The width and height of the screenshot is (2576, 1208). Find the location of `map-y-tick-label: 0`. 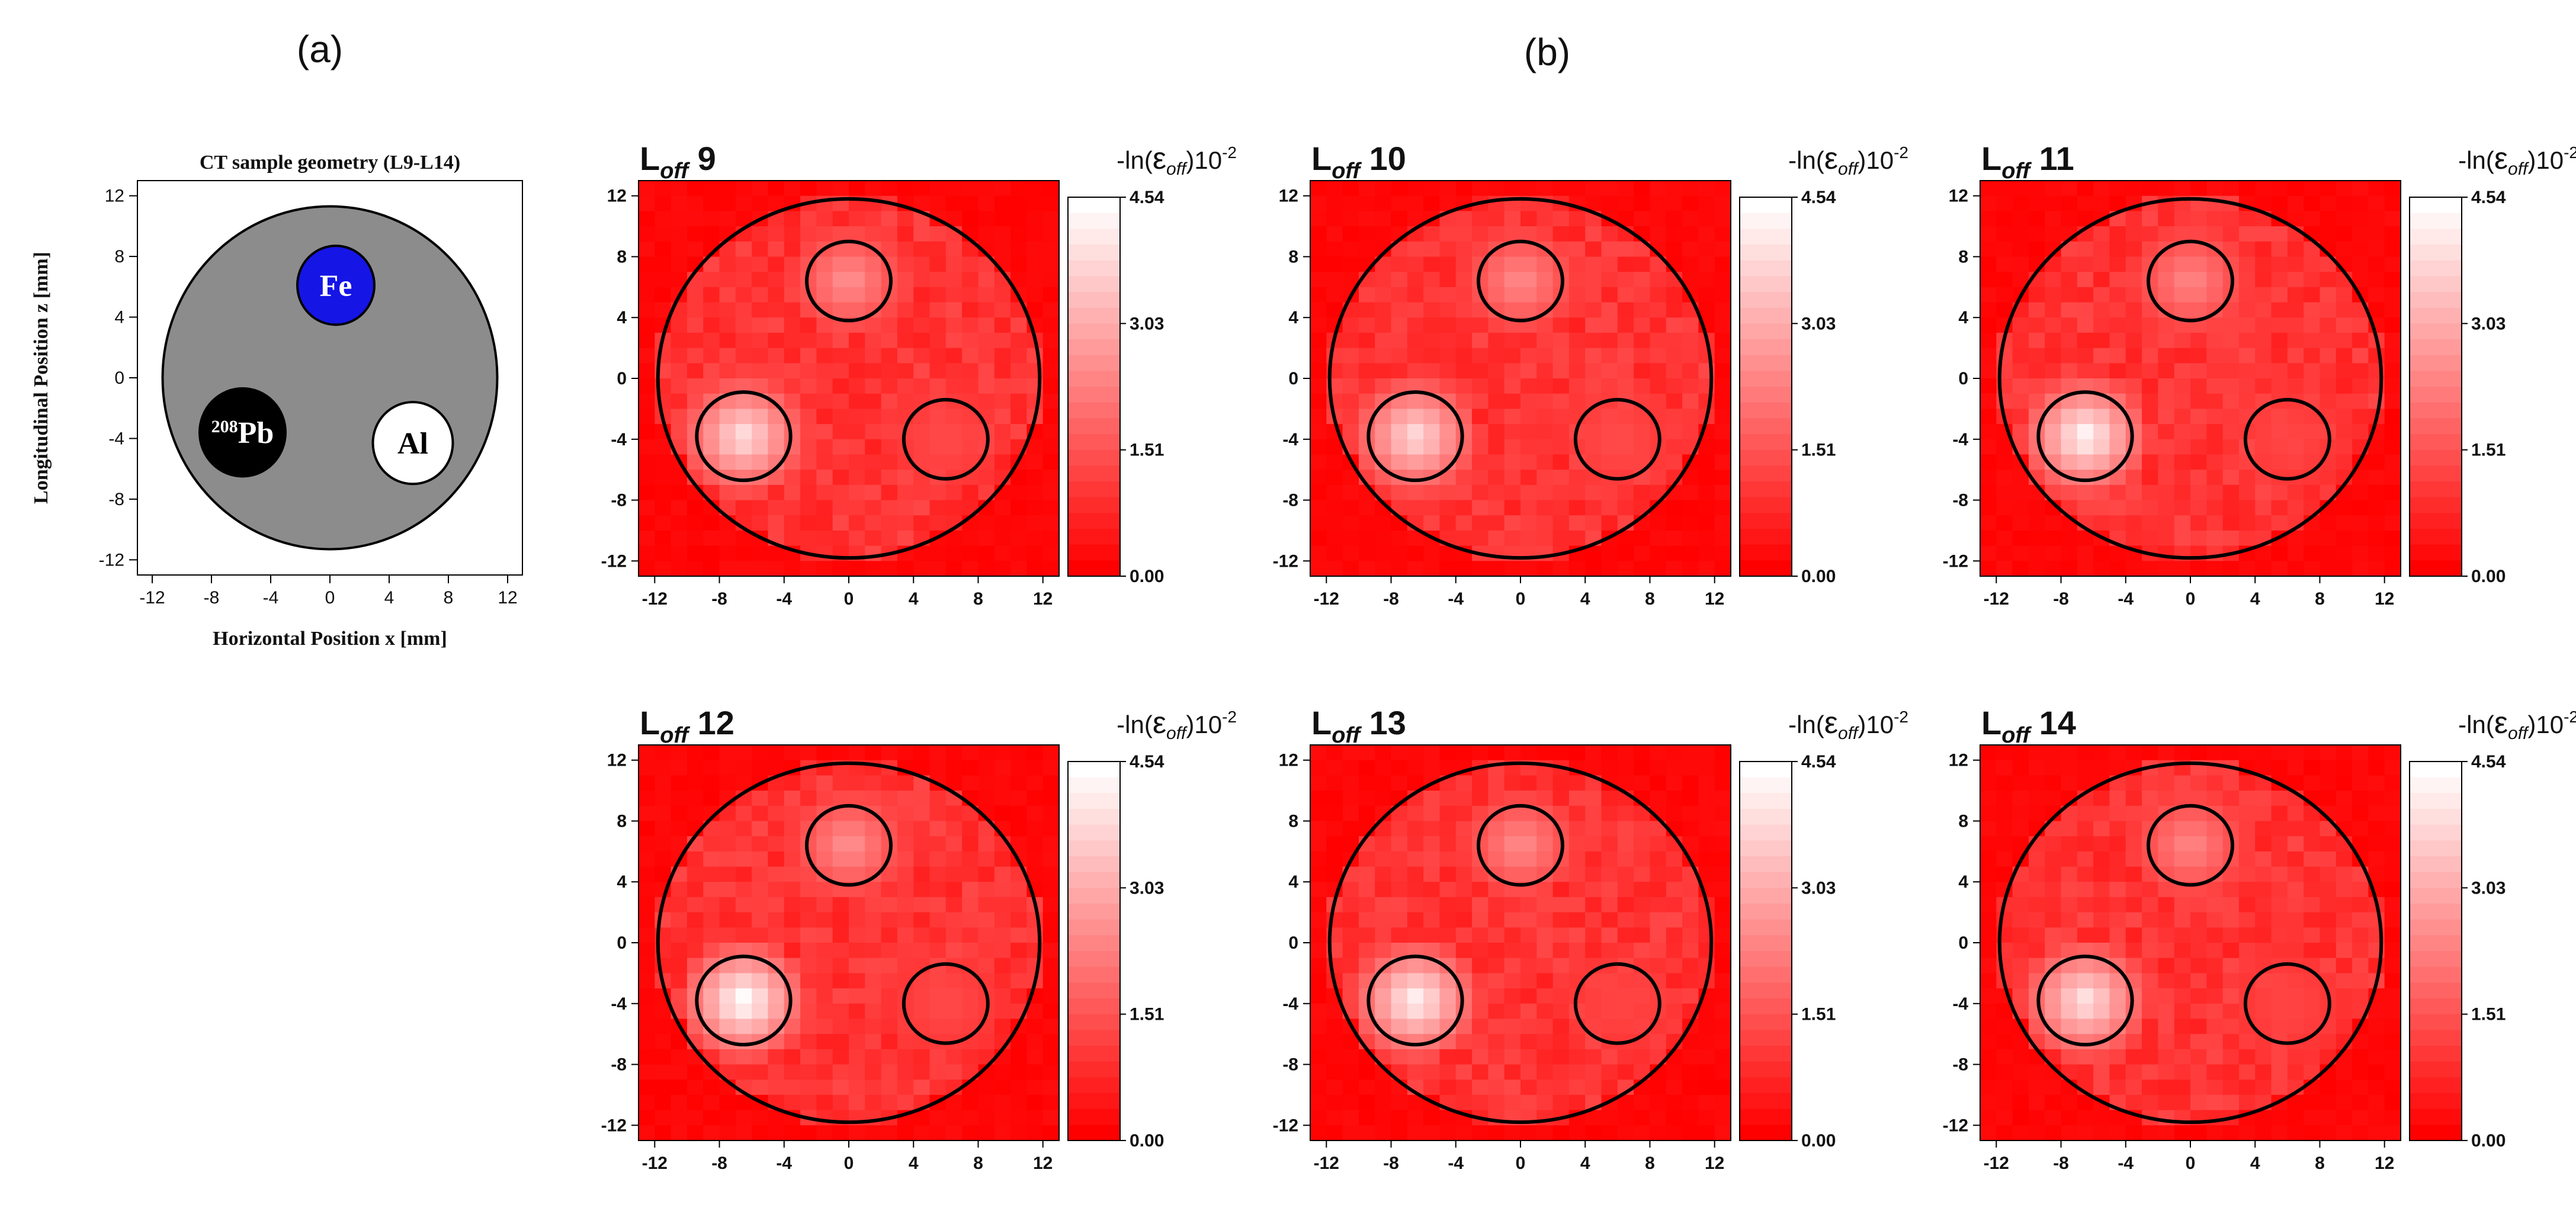

map-y-tick-label: 0 is located at coordinates (1293, 943).